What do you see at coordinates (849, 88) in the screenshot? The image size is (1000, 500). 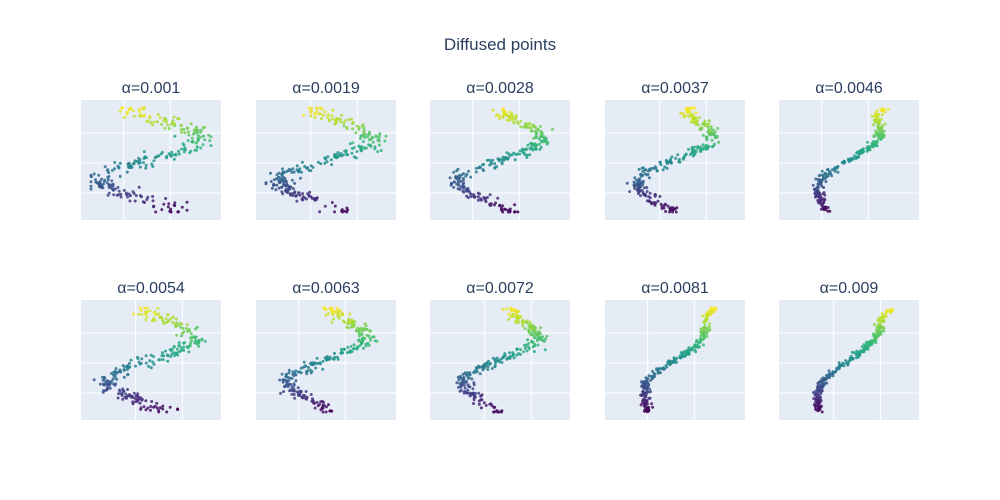 I see `subplot-title: α=0.0046` at bounding box center [849, 88].